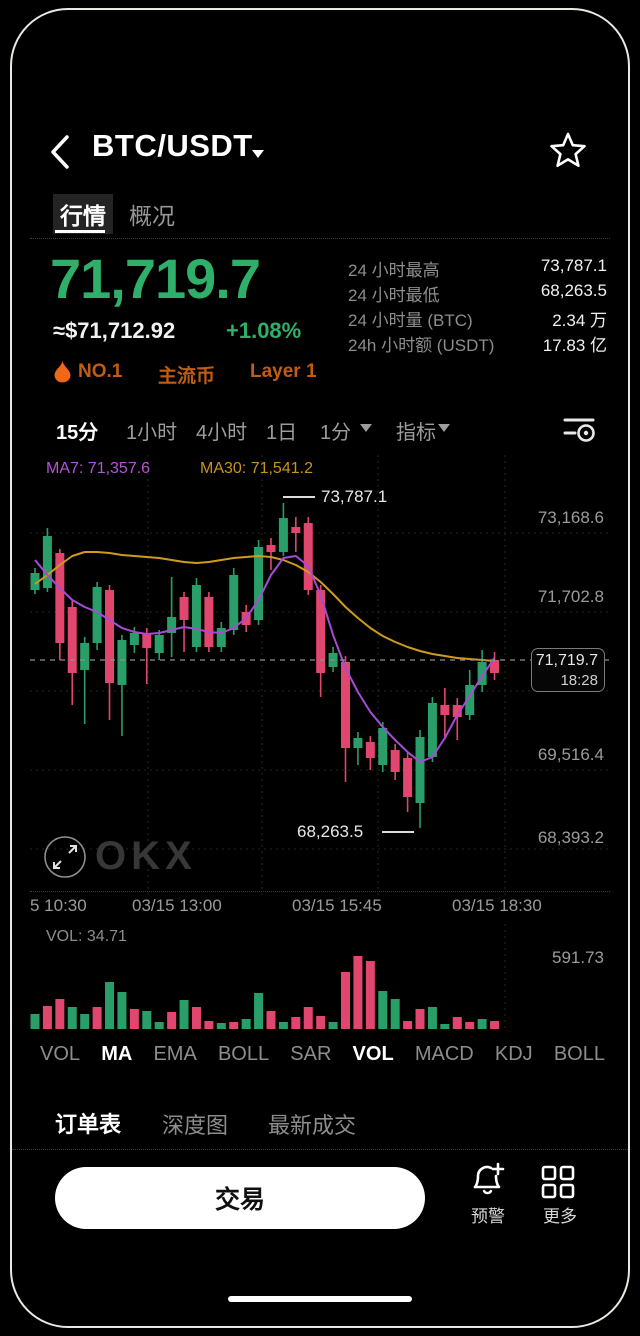  I want to click on timeframe-dropdown: 1分, so click(336, 433).